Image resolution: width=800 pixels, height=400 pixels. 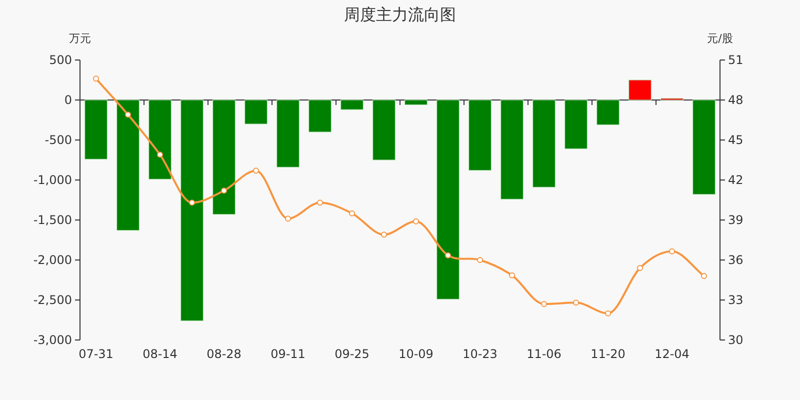 What do you see at coordinates (52, 180) in the screenshot?
I see `y-tick-label: -1,000` at bounding box center [52, 180].